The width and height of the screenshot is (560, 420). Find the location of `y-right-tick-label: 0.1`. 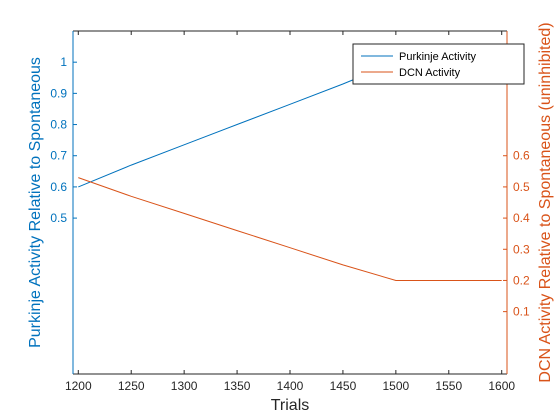

y-right-tick-label: 0.1 is located at coordinates (521, 312).